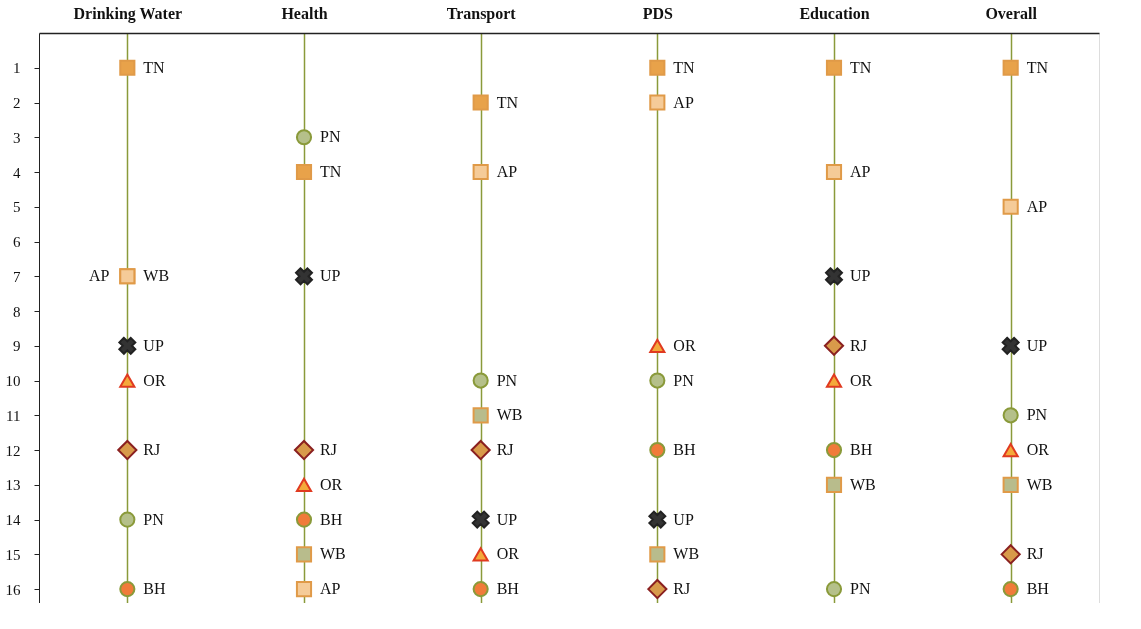 The height and width of the screenshot is (629, 1141). I want to click on series-label: AP, so click(860, 172).